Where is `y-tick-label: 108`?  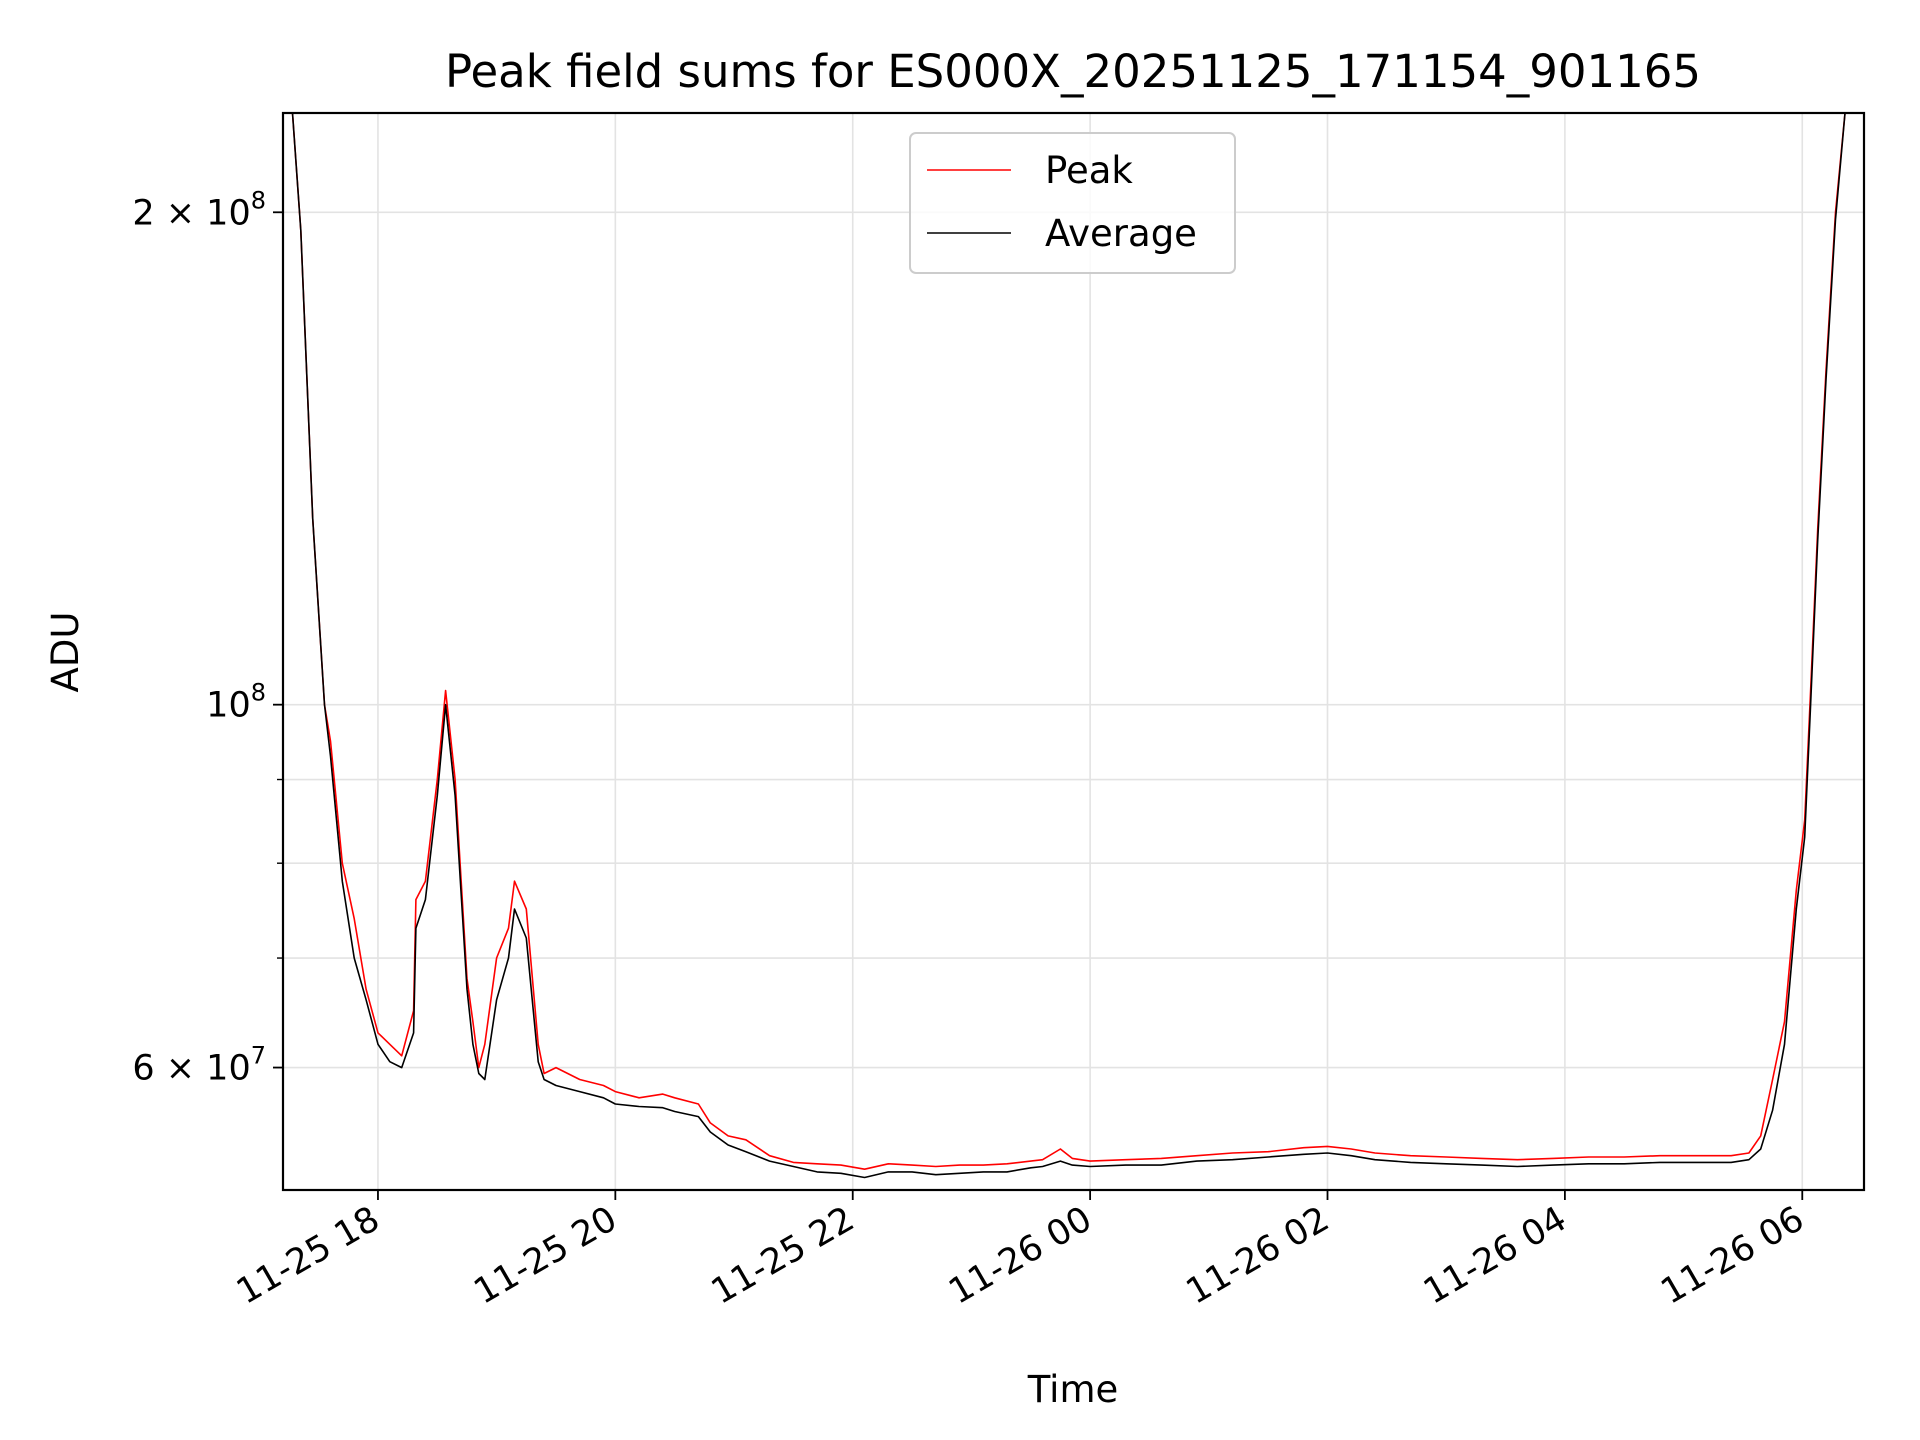 y-tick-label: 108 is located at coordinates (236, 702).